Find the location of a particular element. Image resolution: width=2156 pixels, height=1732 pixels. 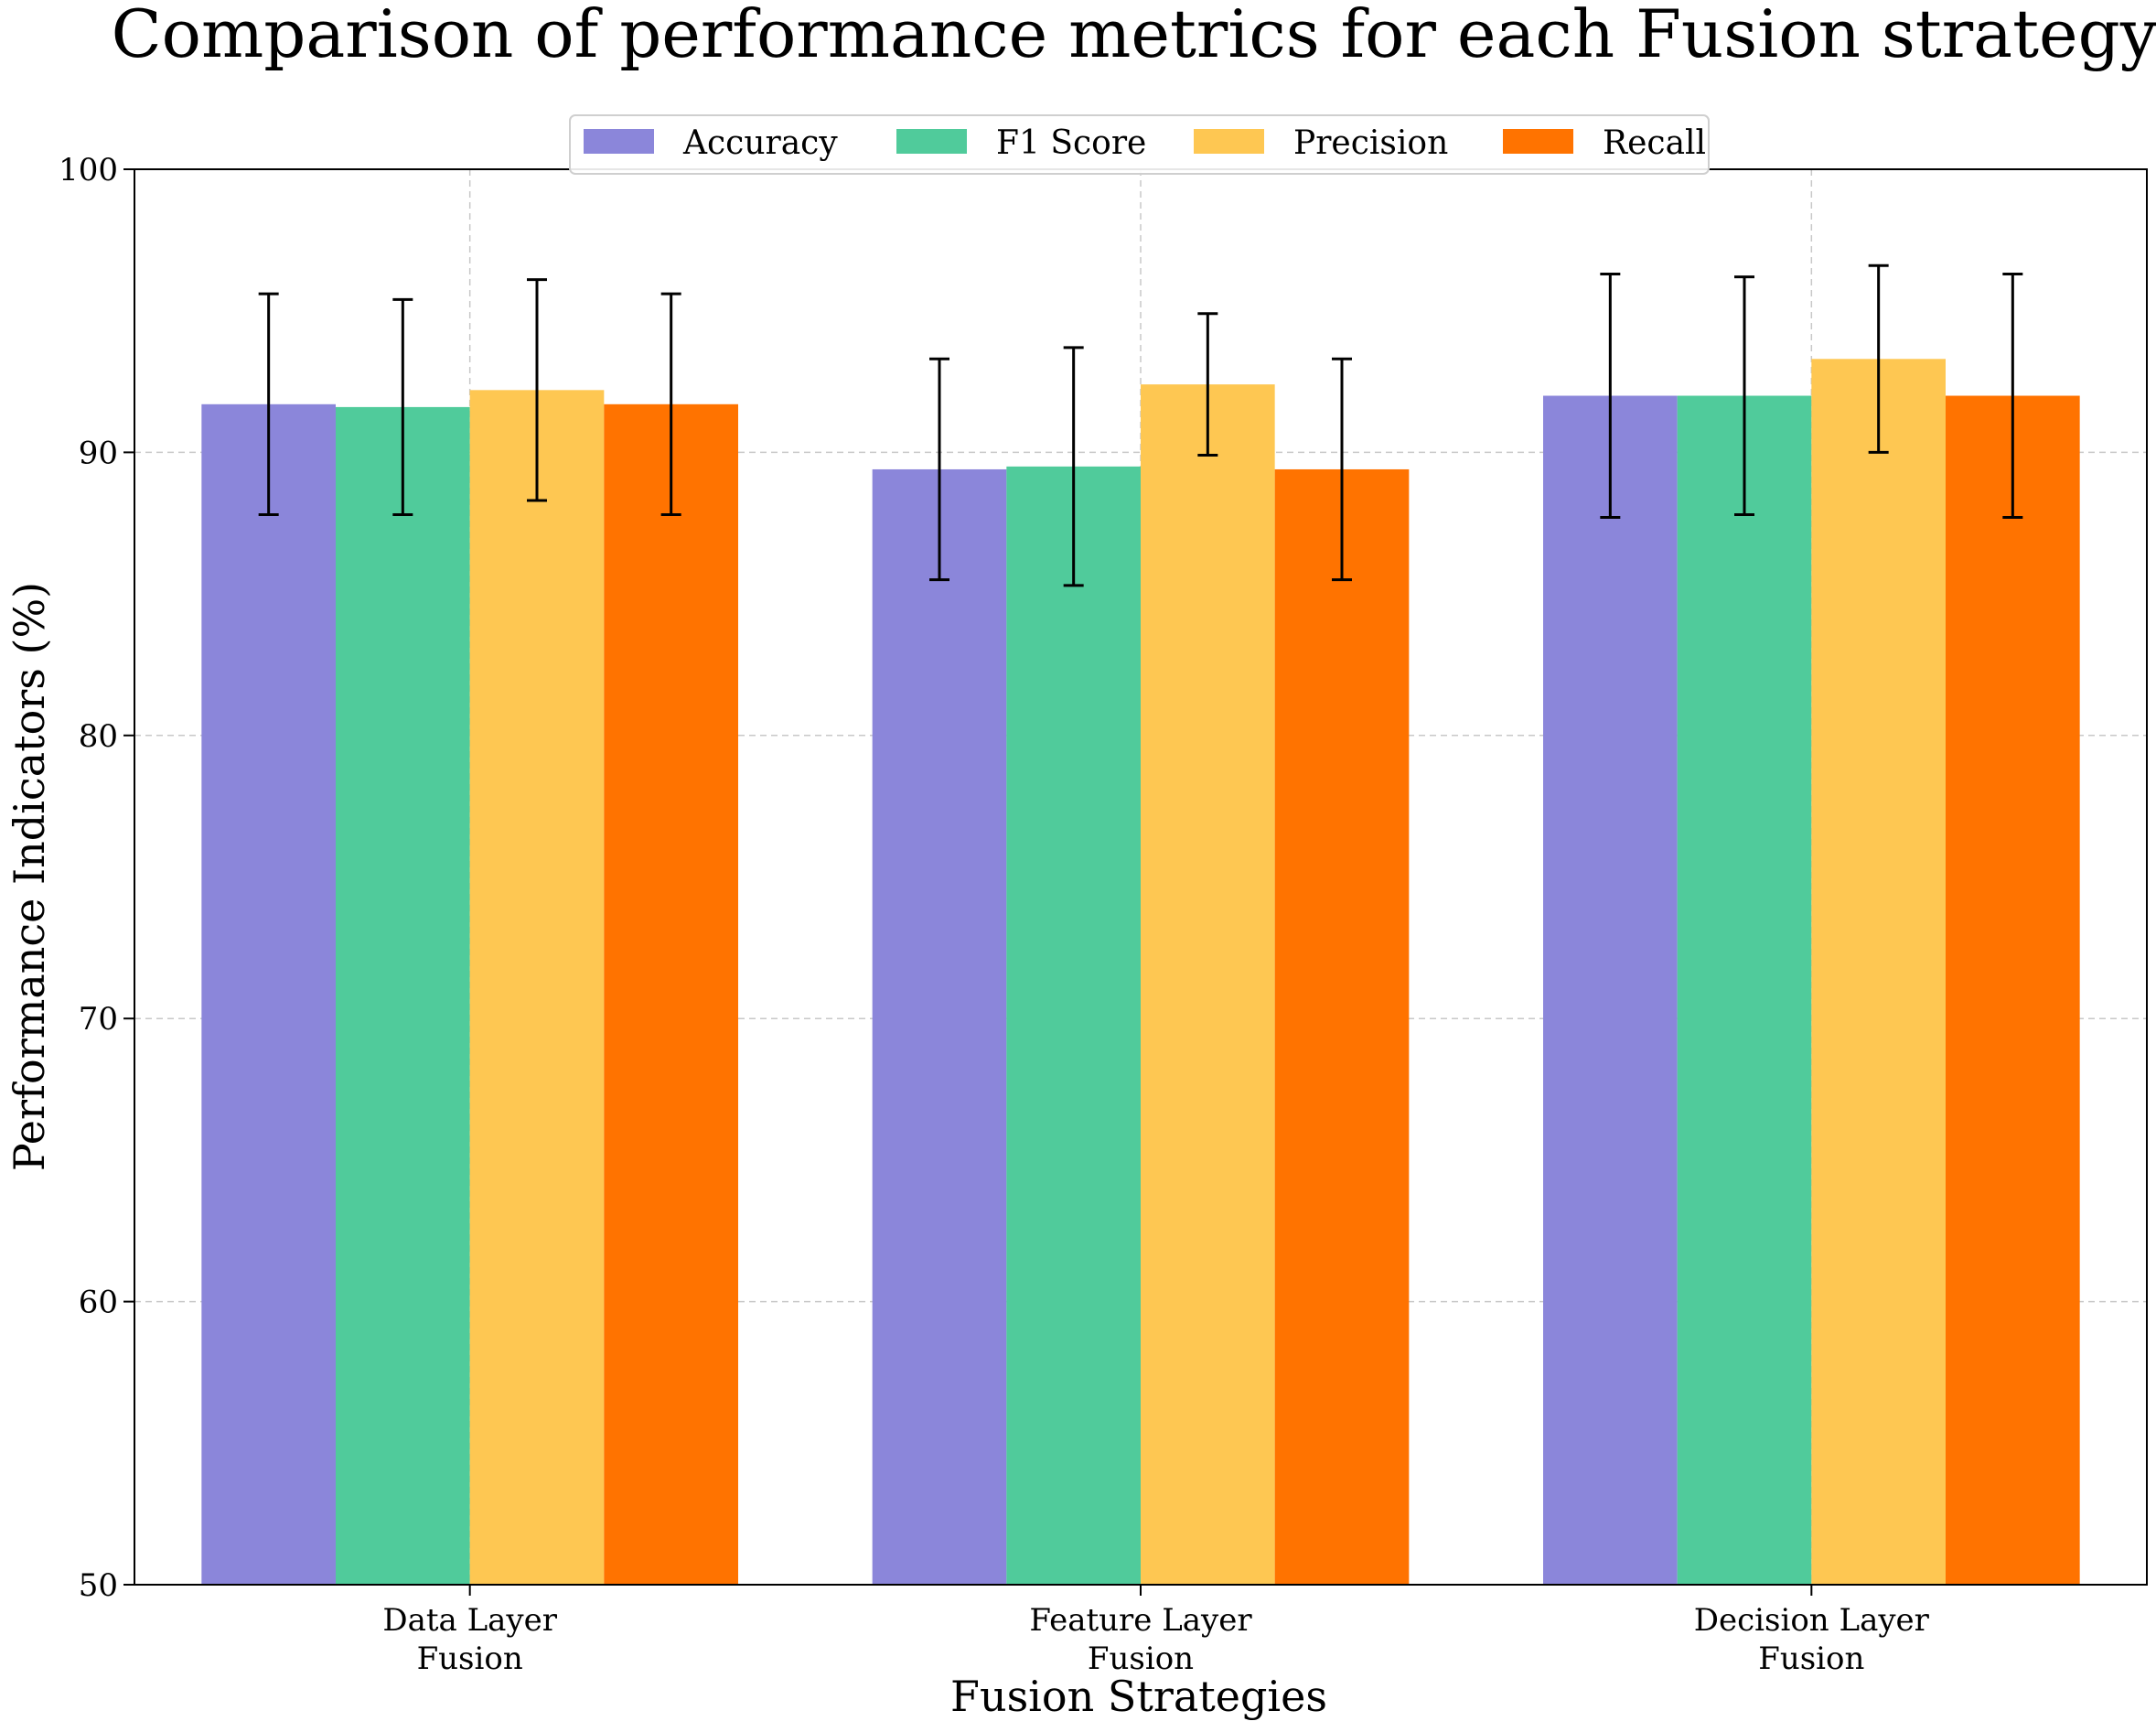

legend-box is located at coordinates (1139, 145).